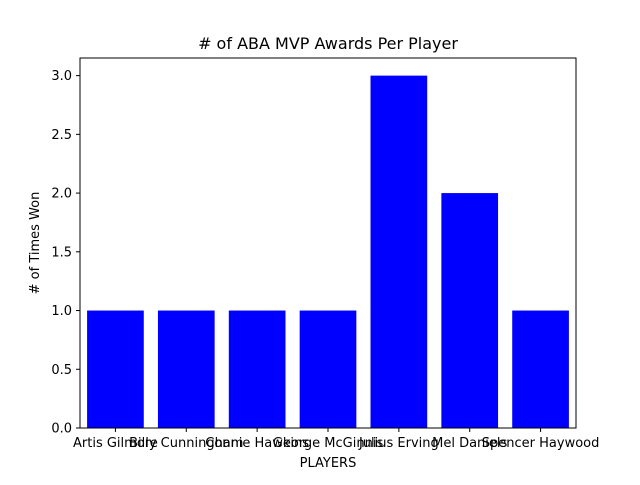 The width and height of the screenshot is (640, 485). What do you see at coordinates (257, 443) in the screenshot?
I see `x-tick-label-2: Connie Hawkins` at bounding box center [257, 443].